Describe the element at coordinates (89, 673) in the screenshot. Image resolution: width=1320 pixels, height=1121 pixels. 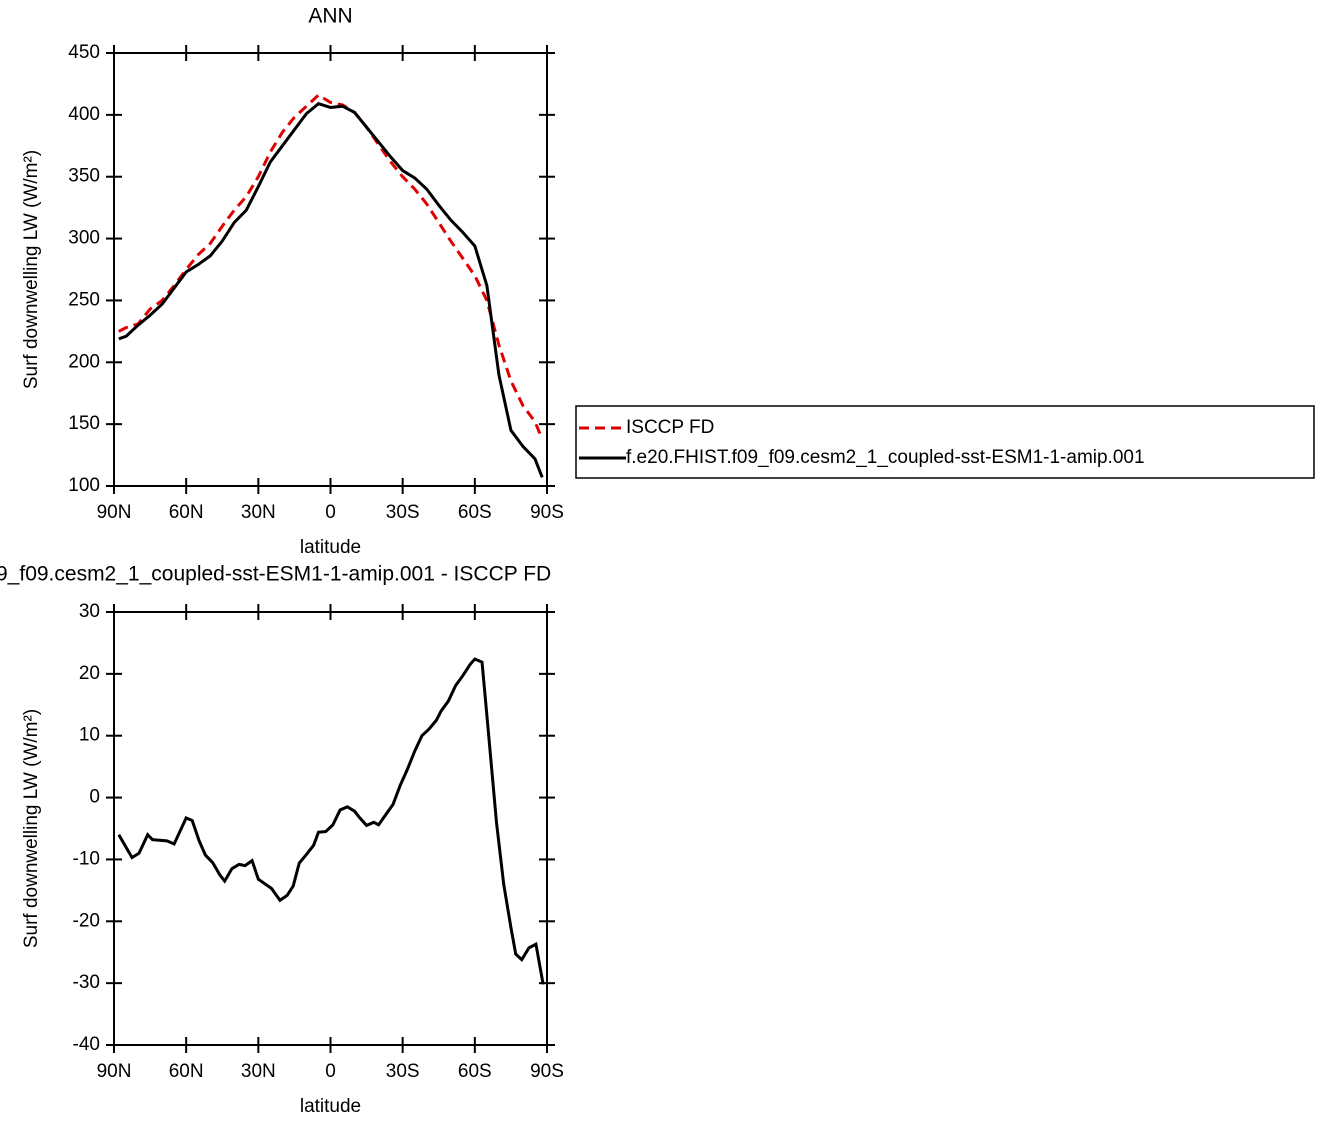
I see `y-tick-label: 20` at that location.